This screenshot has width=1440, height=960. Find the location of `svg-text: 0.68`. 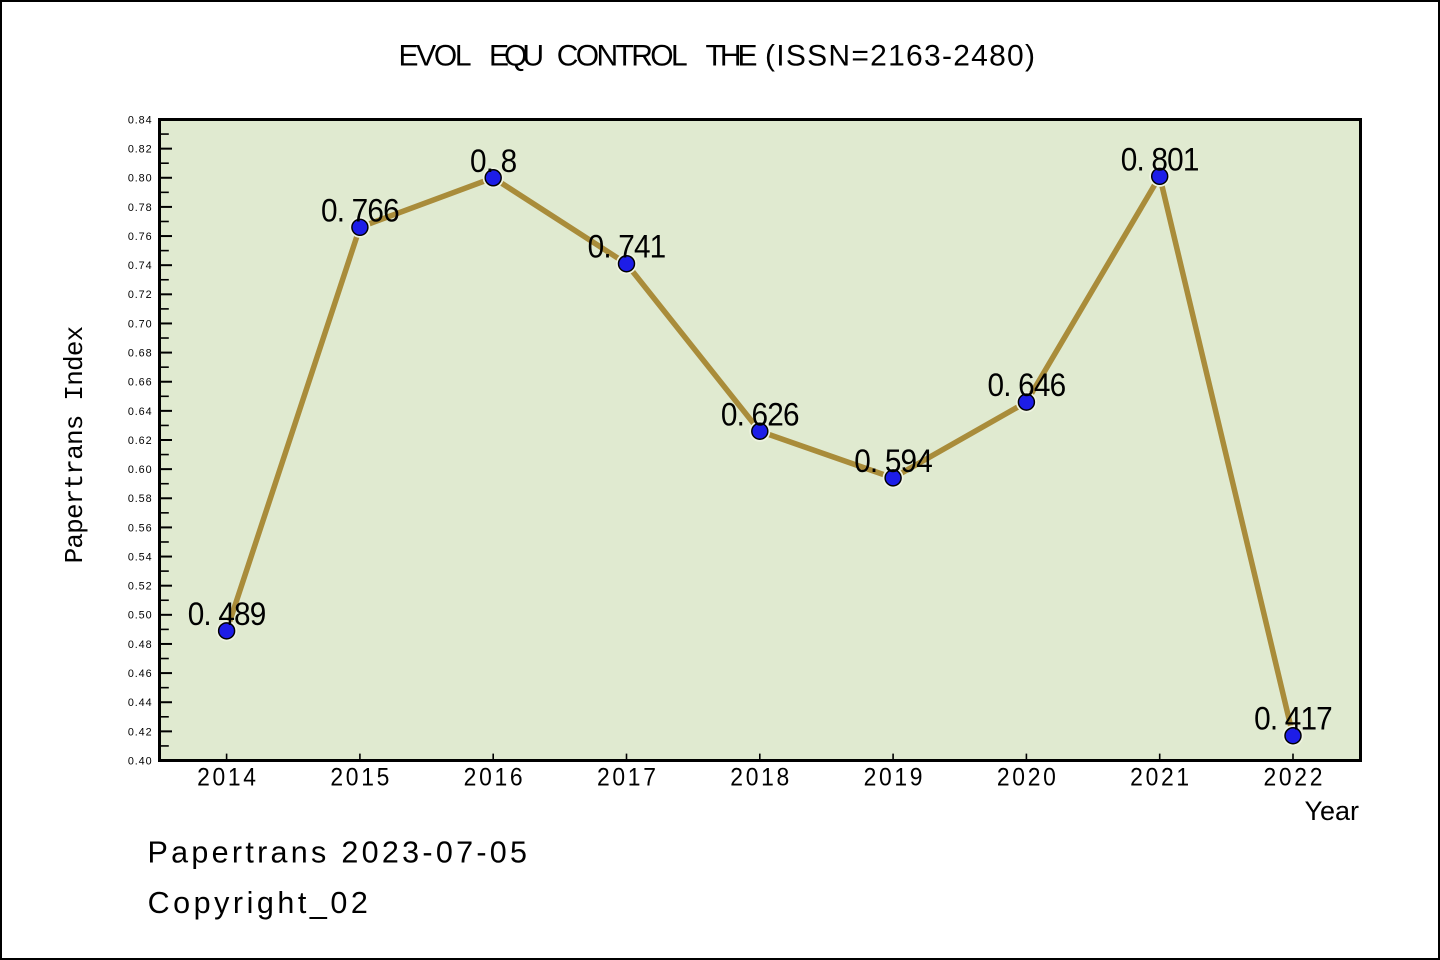

svg-text: 0.68 is located at coordinates (140, 353).